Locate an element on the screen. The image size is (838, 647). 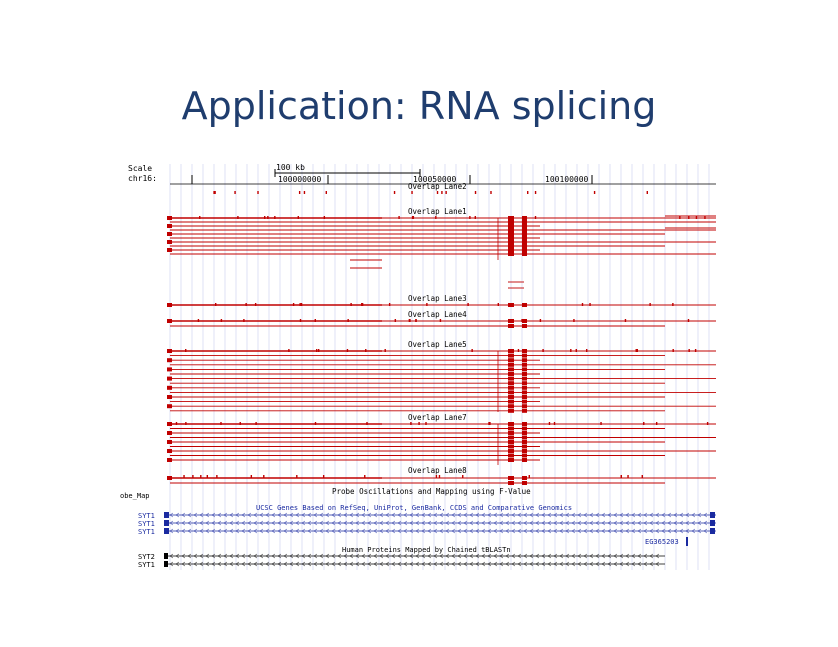
position-label-3: 100100000 is located at coordinates (567, 179).